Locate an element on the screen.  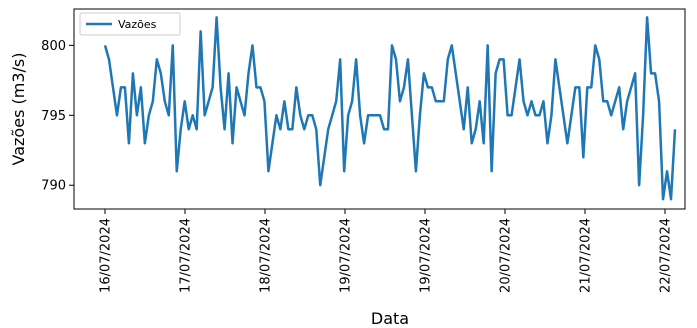
x-tick-label: 22/07/2024 is located at coordinates (666, 255).